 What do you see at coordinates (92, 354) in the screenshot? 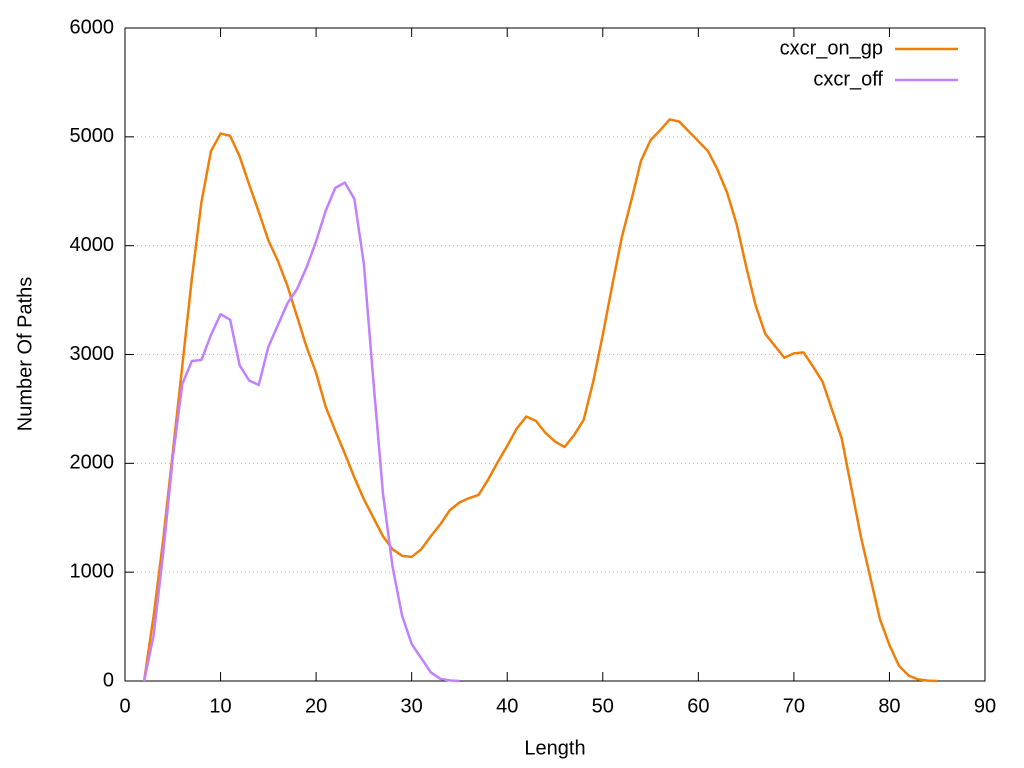
I see `y-tick-label: 3000` at bounding box center [92, 354].